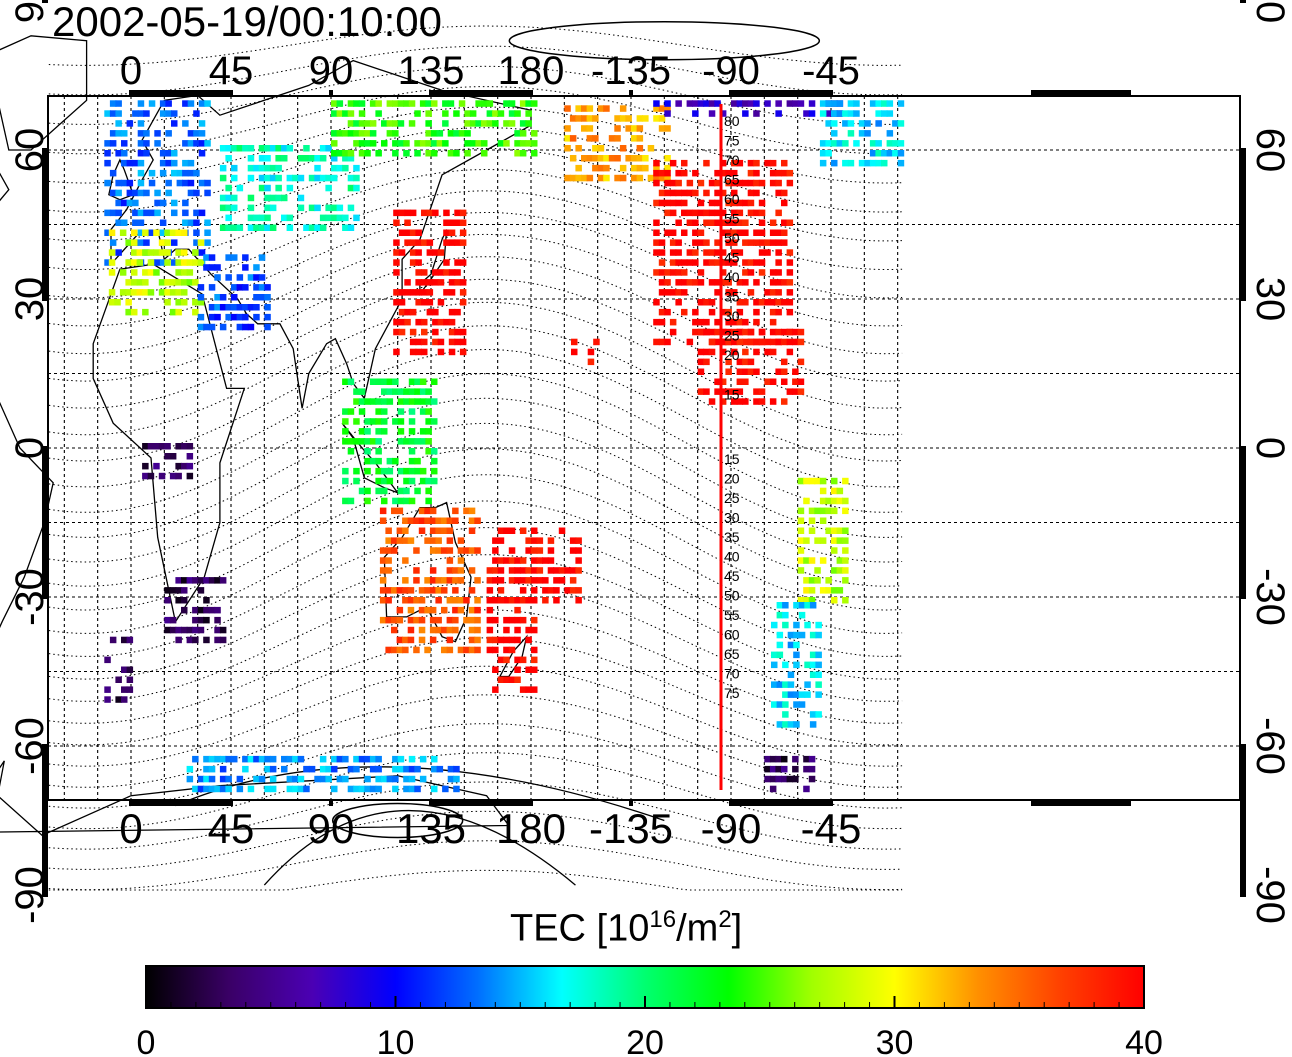  Describe the element at coordinates (732, 537) in the screenshot. I see `contour-label: 35` at that location.